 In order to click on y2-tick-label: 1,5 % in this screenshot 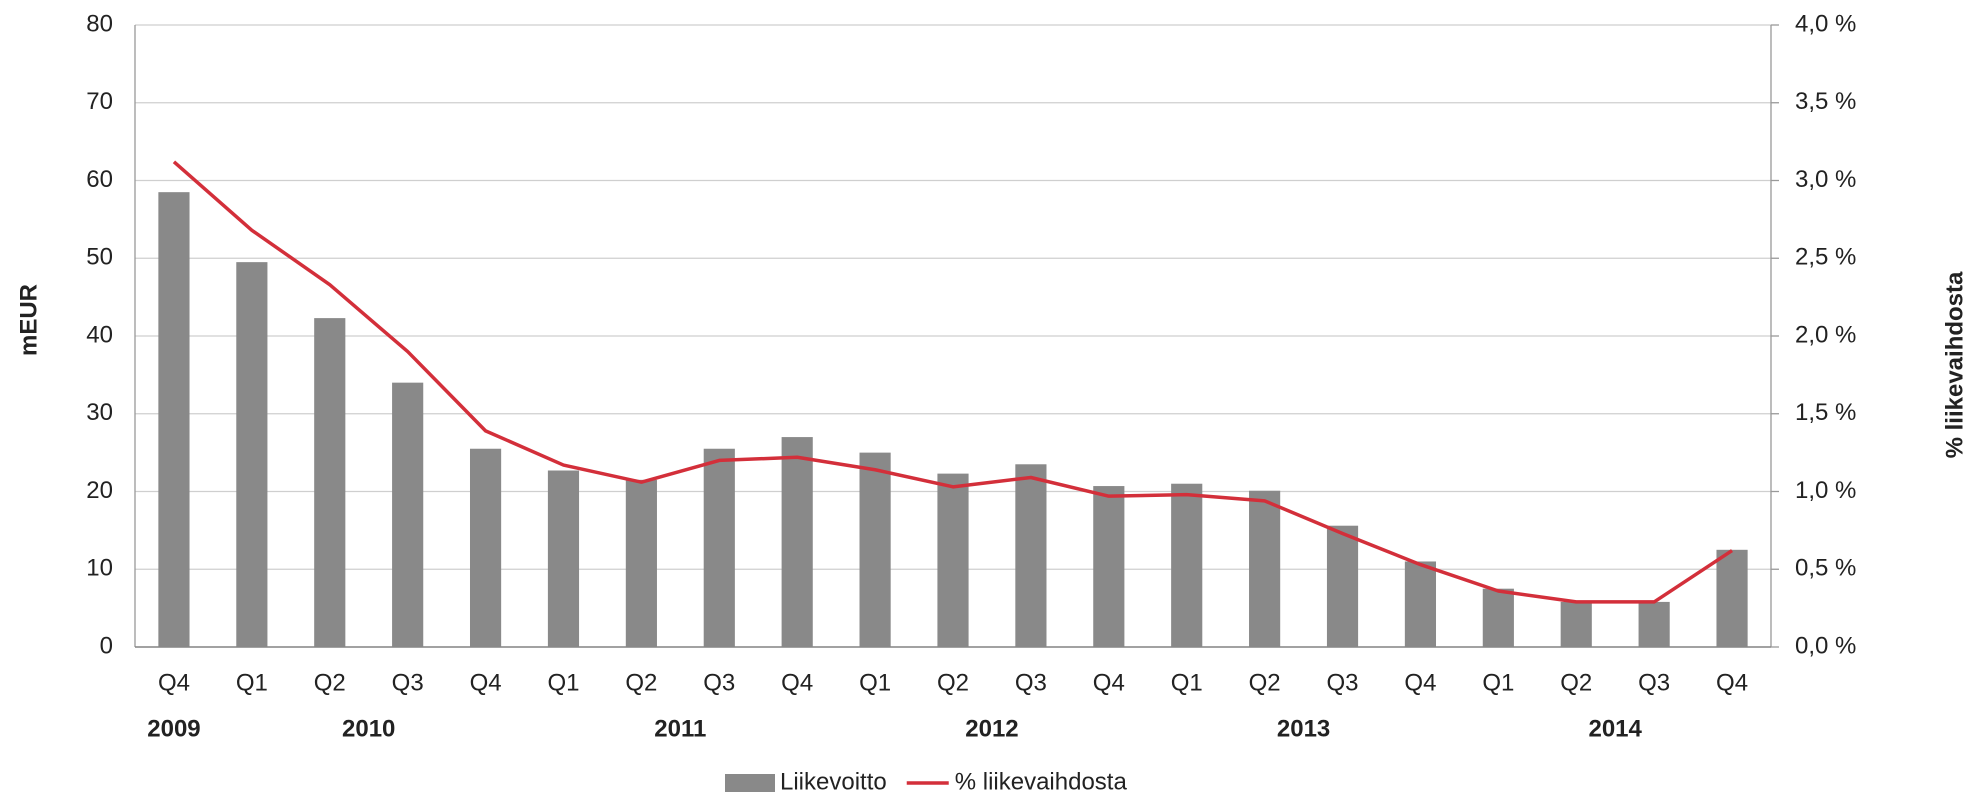, I will do `click(1825, 412)`.